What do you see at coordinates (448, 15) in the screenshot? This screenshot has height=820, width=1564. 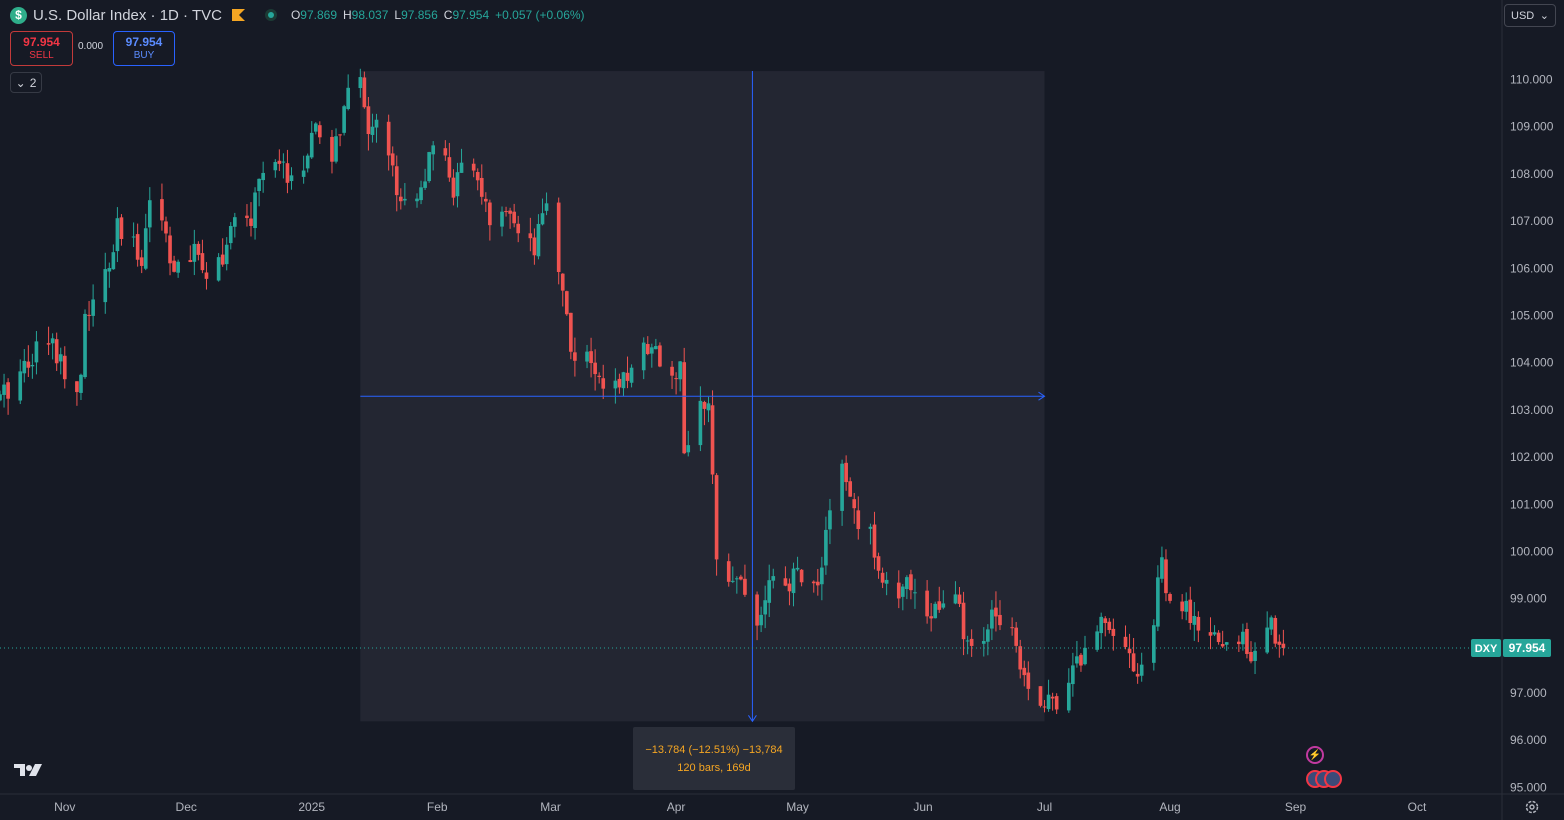 I see `close-key: C` at bounding box center [448, 15].